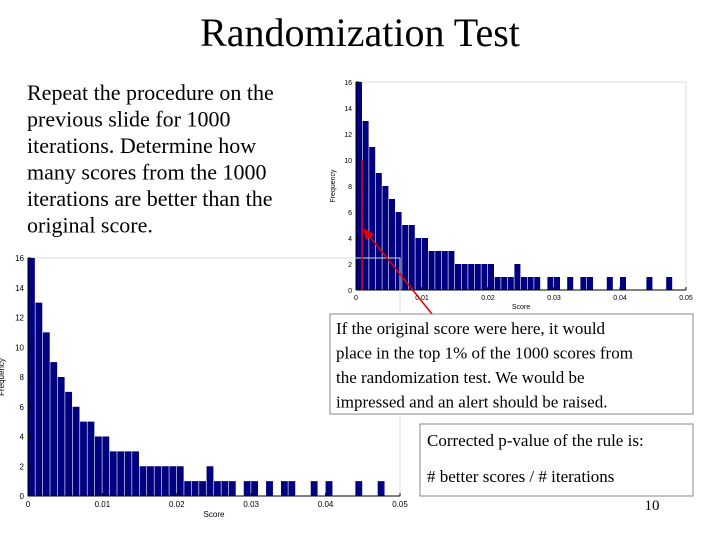 The height and width of the screenshot is (540, 720). I want to click on callout-line: impressed and an alert should be raised., so click(471, 402).